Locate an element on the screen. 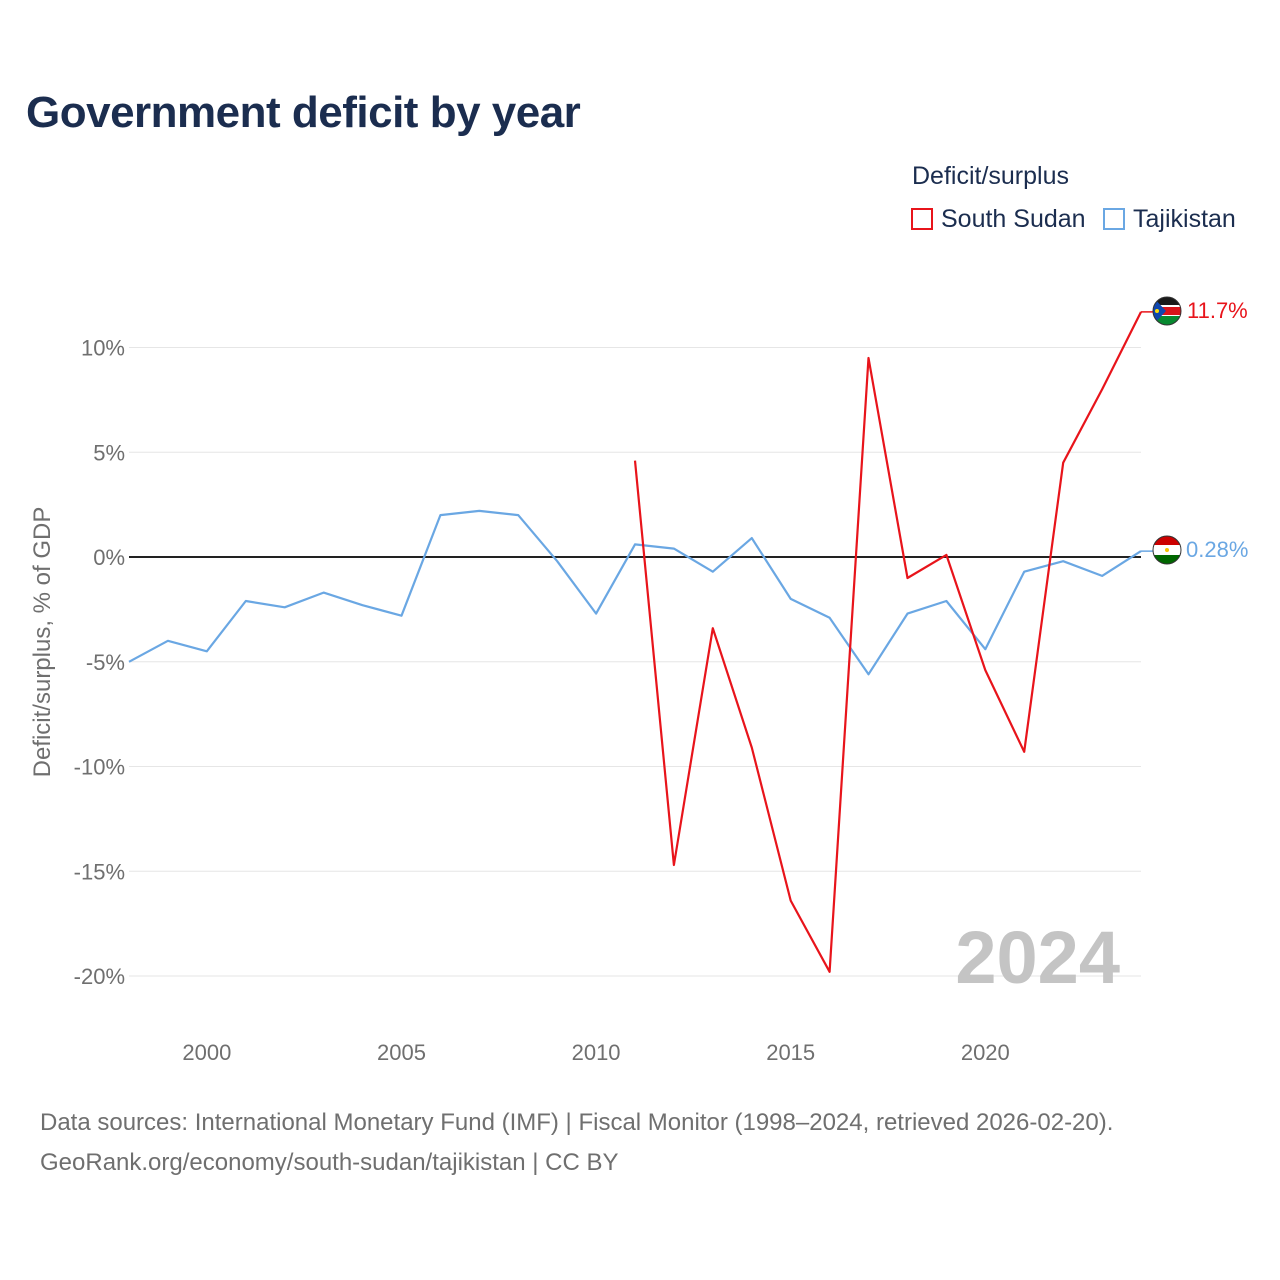 This screenshot has height=1280, width=1280. legend-item-tajikistan: Tajikistan is located at coordinates (1169, 219).